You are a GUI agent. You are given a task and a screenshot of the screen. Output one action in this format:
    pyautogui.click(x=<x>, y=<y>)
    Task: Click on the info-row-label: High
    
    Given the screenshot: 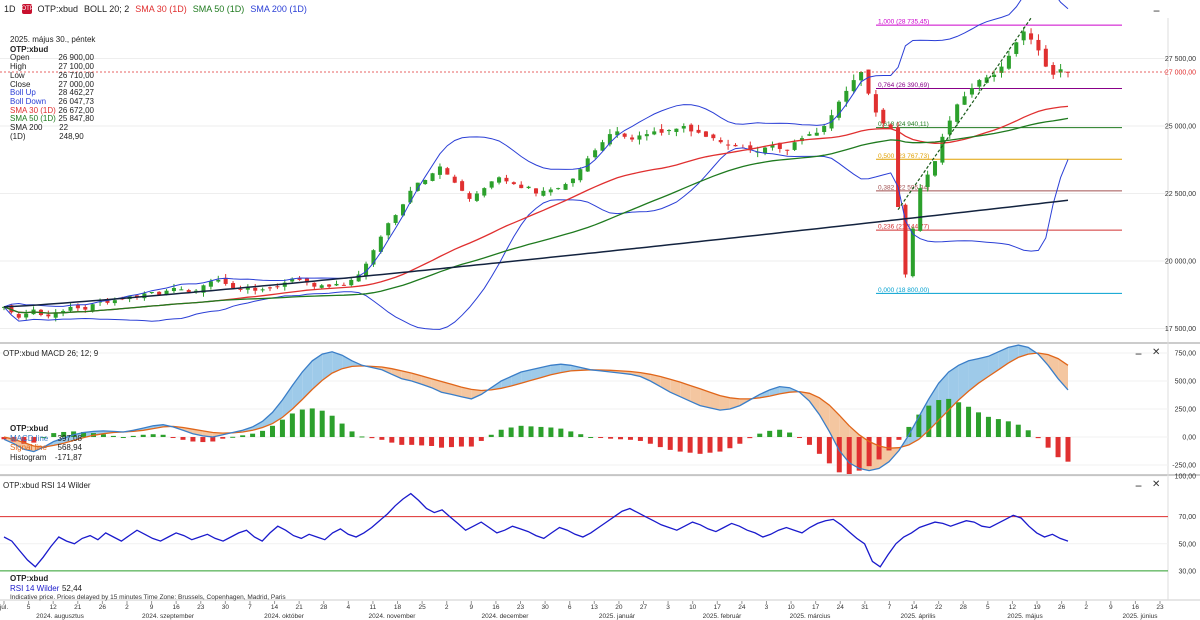 What is the action you would take?
    pyautogui.click(x=18, y=67)
    